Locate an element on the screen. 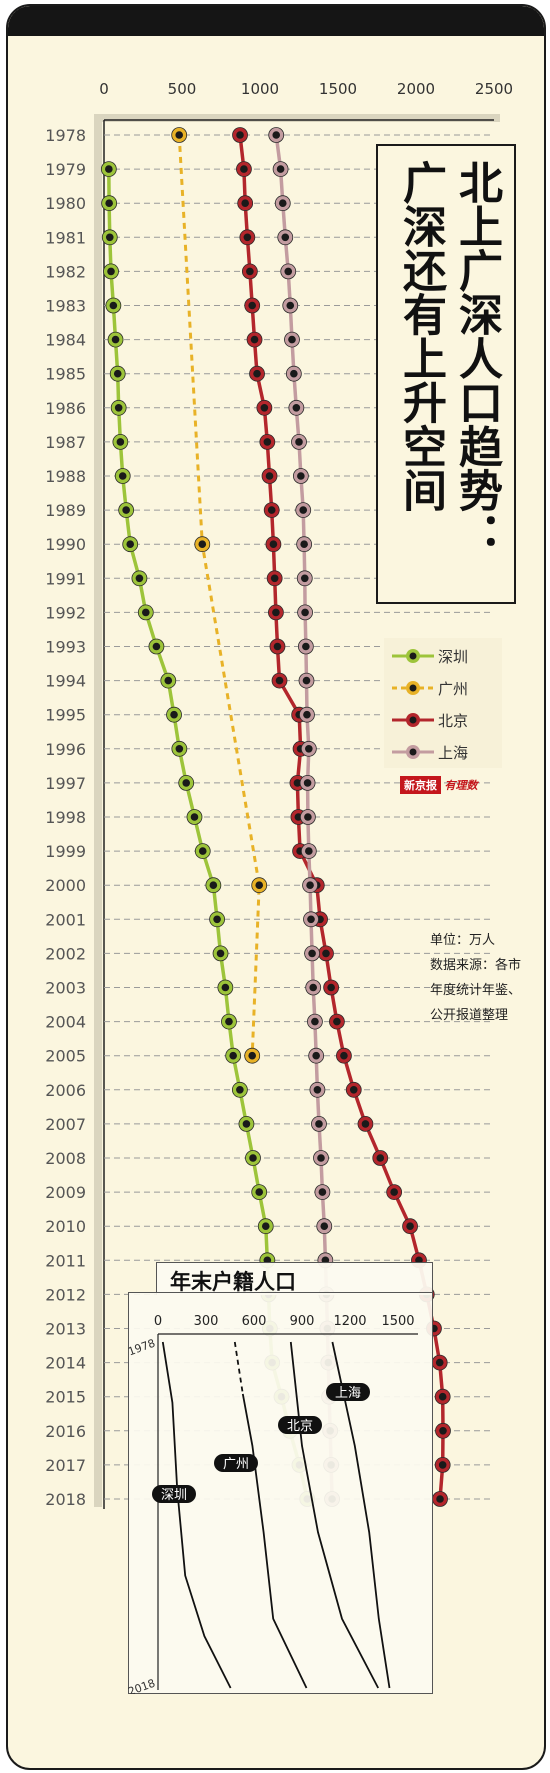 This screenshot has width=550, height=1773. inset-label-beijing: 北京 is located at coordinates (300, 1426).